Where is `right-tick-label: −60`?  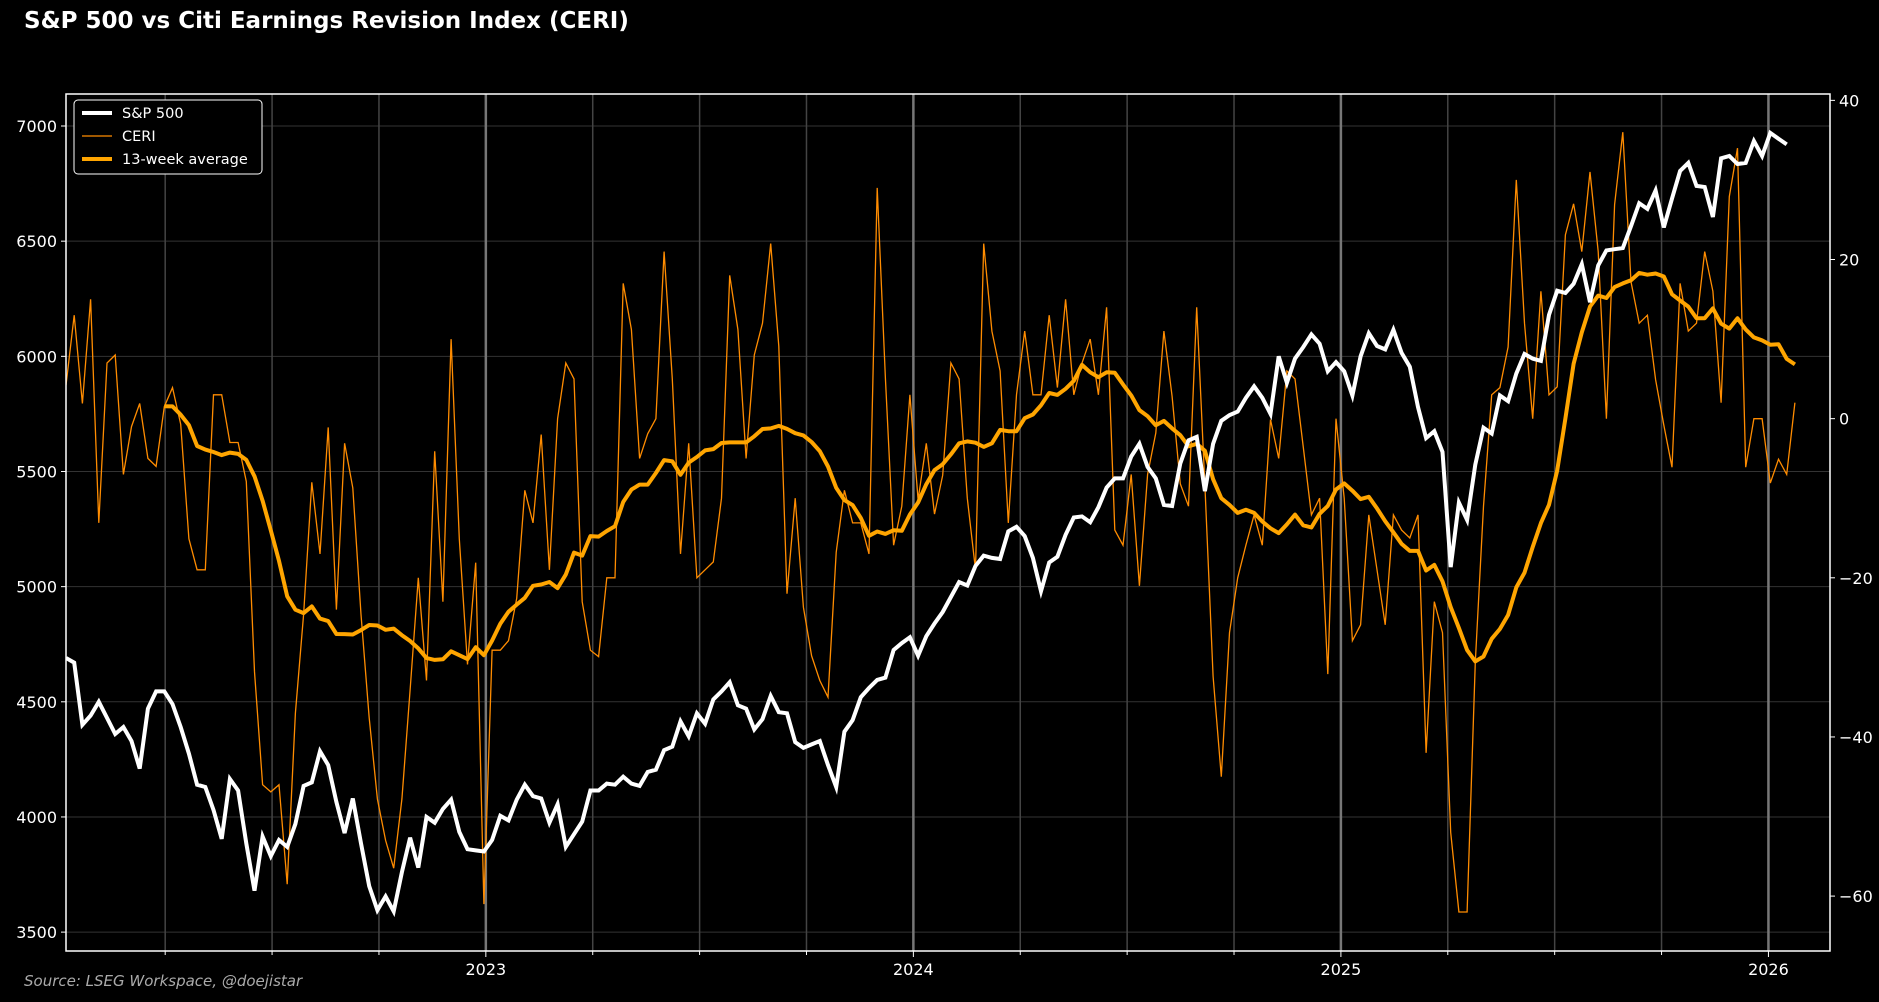 right-tick-label: −60 is located at coordinates (1856, 896).